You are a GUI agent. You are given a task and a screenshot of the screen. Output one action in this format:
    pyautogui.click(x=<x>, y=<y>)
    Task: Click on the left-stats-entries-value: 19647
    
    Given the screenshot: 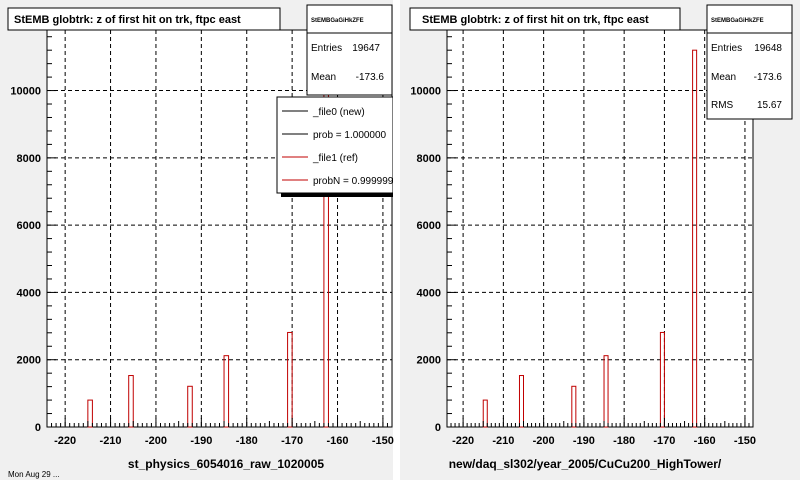 What is the action you would take?
    pyautogui.click(x=366, y=48)
    